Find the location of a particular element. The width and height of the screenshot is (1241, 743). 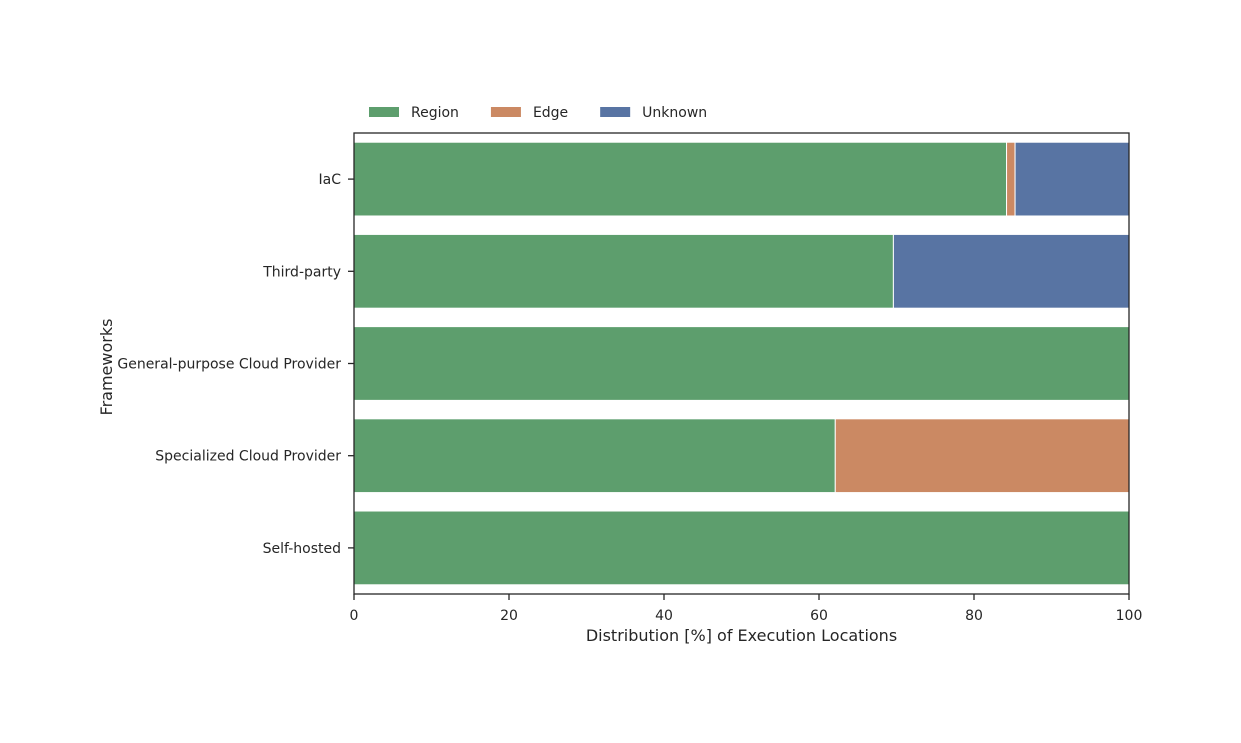

legend: Region Edge Unknown is located at coordinates (538, 113).